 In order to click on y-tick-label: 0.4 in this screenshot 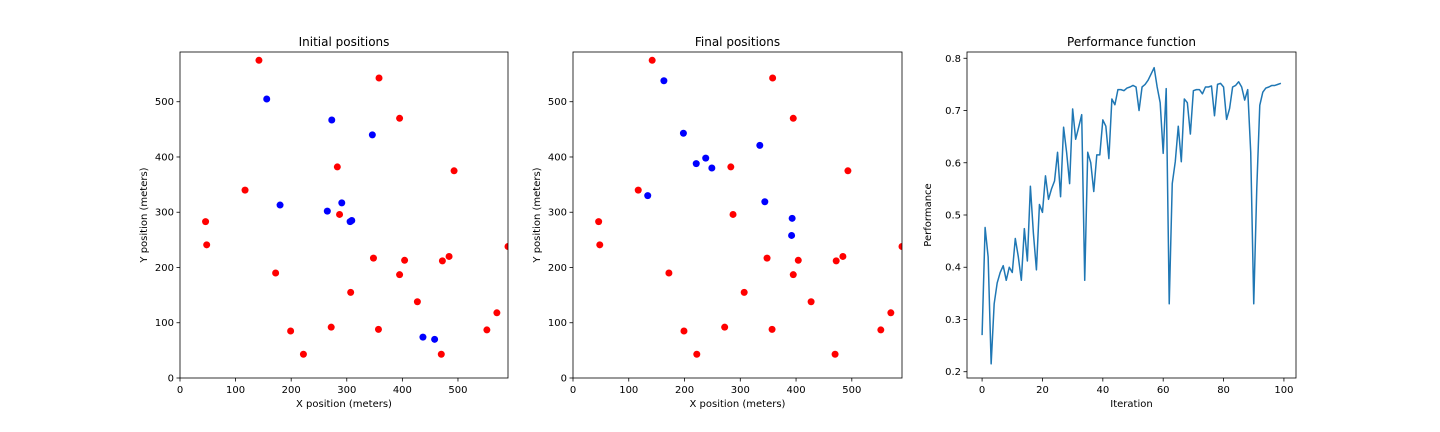, I will do `click(953, 268)`.